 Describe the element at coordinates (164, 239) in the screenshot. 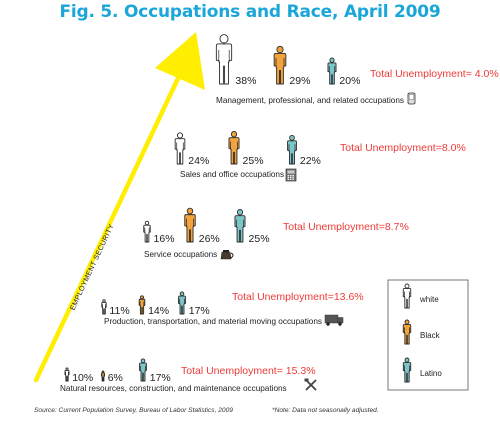

I see `percentage-label: 16%` at that location.